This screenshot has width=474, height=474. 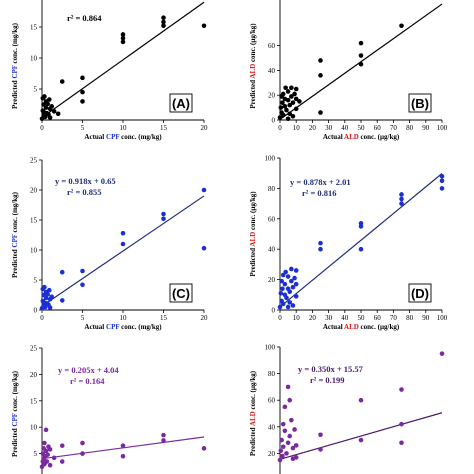 What do you see at coordinates (87, 381) in the screenshot?
I see `r-squared-label: r² = 0.164` at bounding box center [87, 381].